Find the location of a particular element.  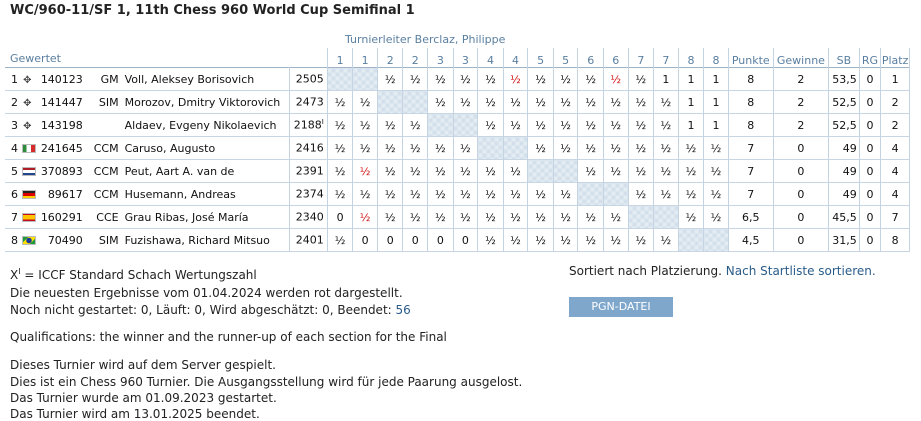

player-id: 241645 is located at coordinates (61, 148).